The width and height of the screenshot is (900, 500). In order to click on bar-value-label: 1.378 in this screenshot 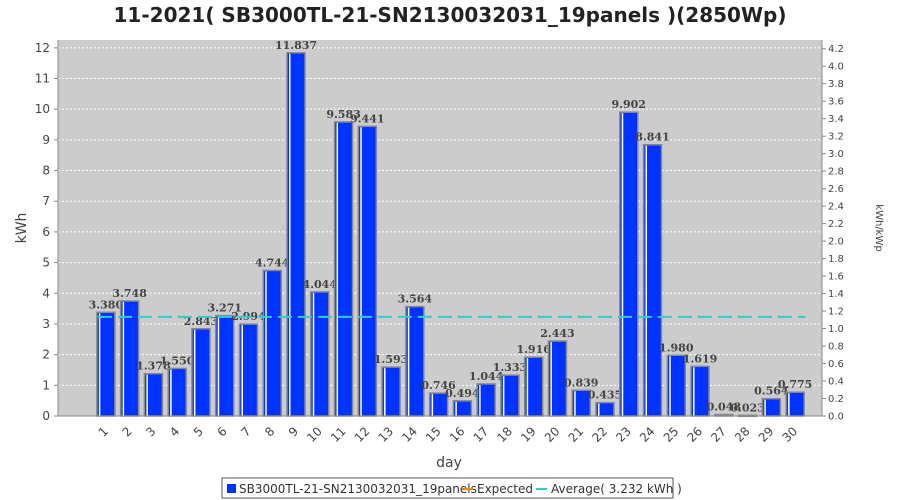, I will do `click(153, 366)`.